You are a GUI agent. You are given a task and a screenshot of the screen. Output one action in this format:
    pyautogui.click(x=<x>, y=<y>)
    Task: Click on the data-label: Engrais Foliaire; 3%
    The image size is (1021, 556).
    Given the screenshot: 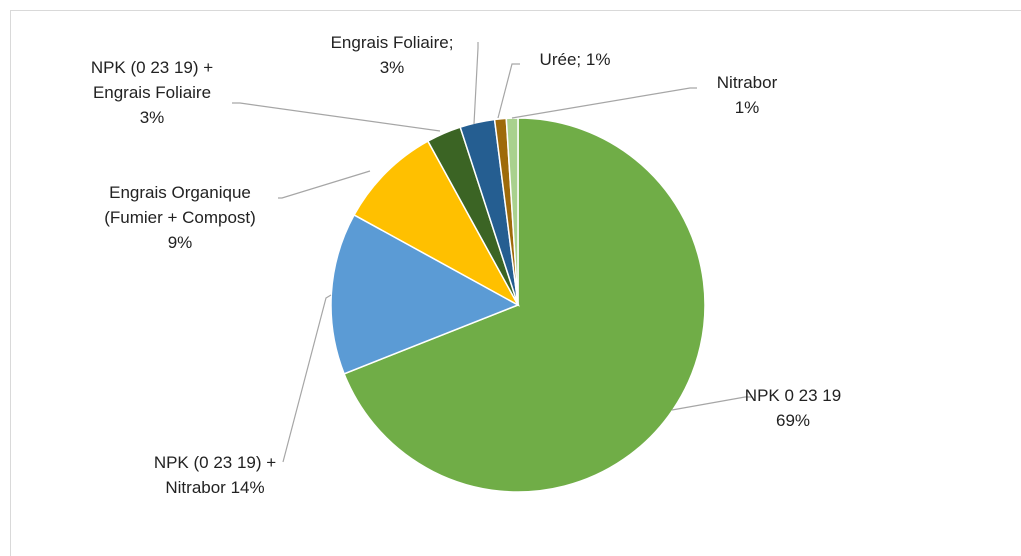 What is the action you would take?
    pyautogui.click(x=392, y=55)
    